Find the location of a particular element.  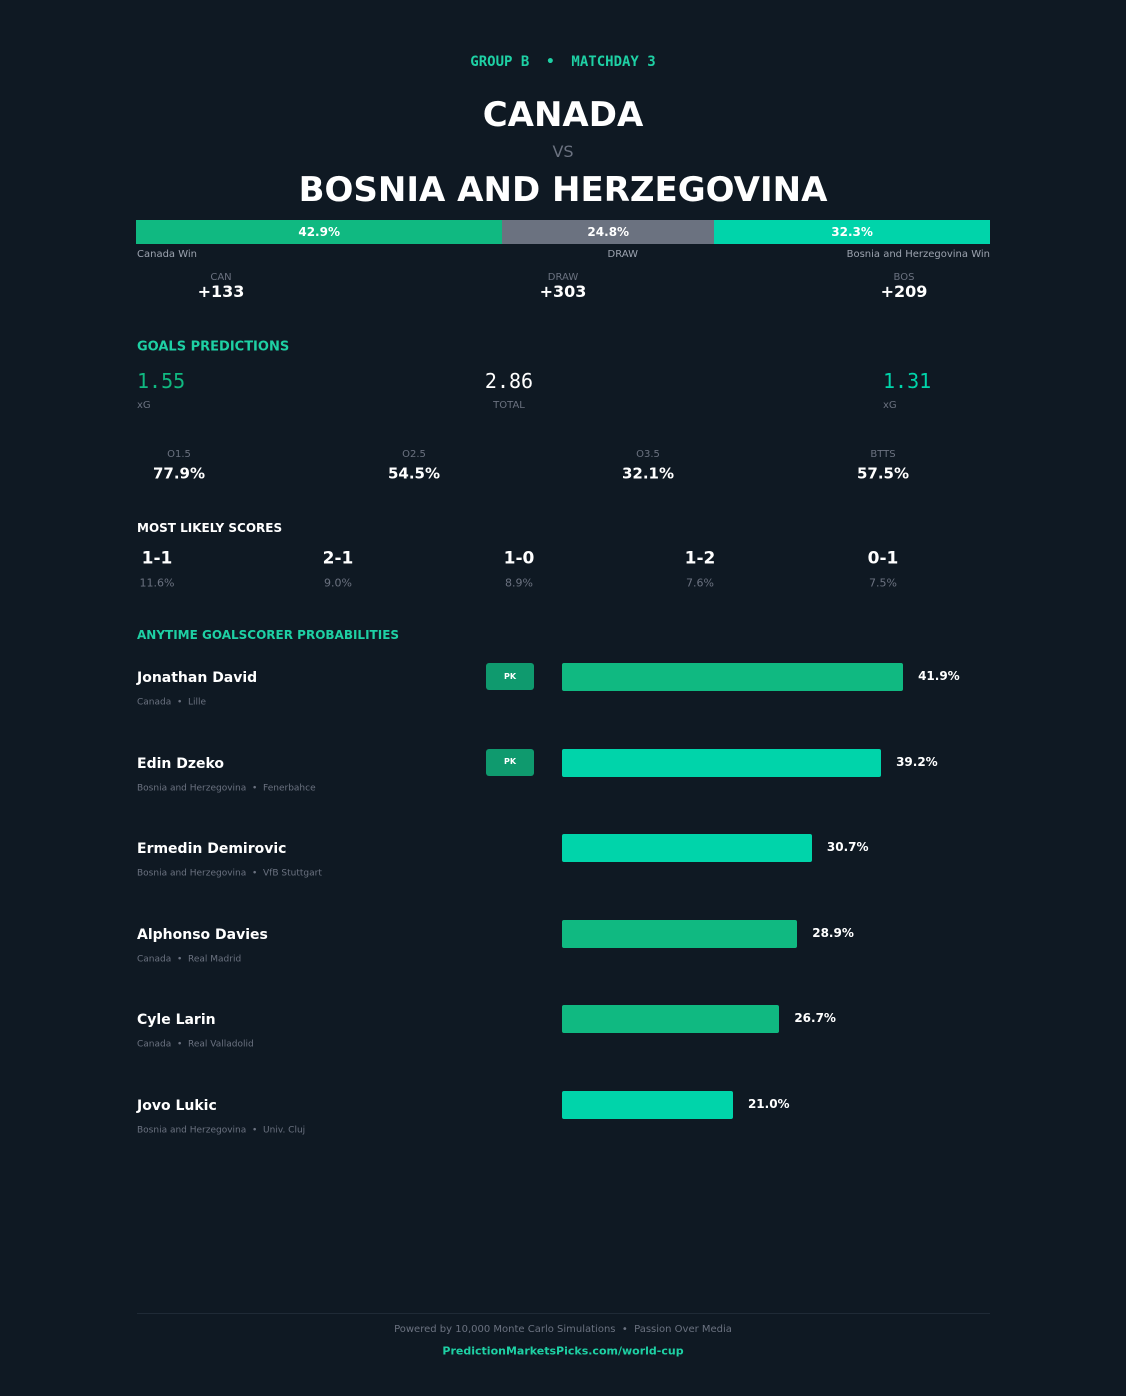

probability-label: 26.7% is located at coordinates (815, 1018).